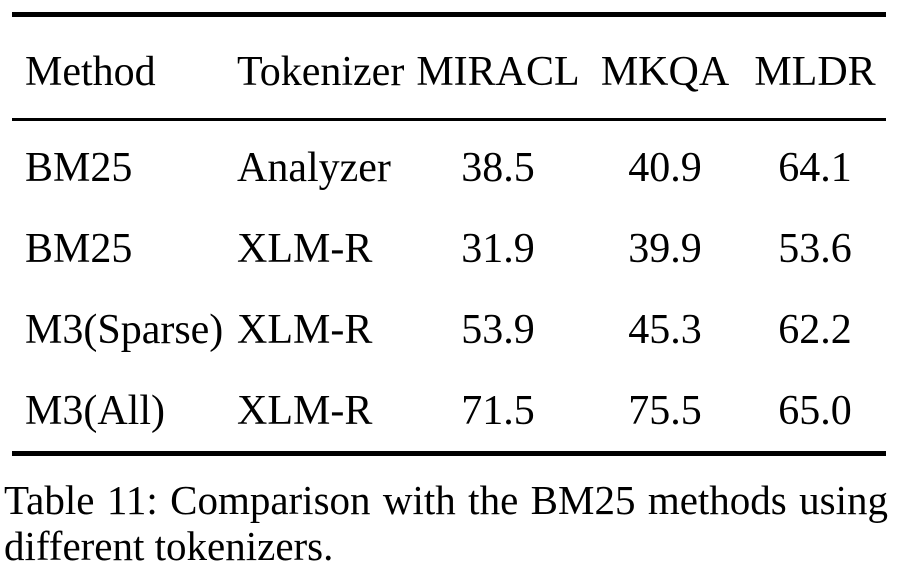 This screenshot has height=582, width=897. What do you see at coordinates (815, 248) in the screenshot?
I see `cell-mldr: 53.6` at bounding box center [815, 248].